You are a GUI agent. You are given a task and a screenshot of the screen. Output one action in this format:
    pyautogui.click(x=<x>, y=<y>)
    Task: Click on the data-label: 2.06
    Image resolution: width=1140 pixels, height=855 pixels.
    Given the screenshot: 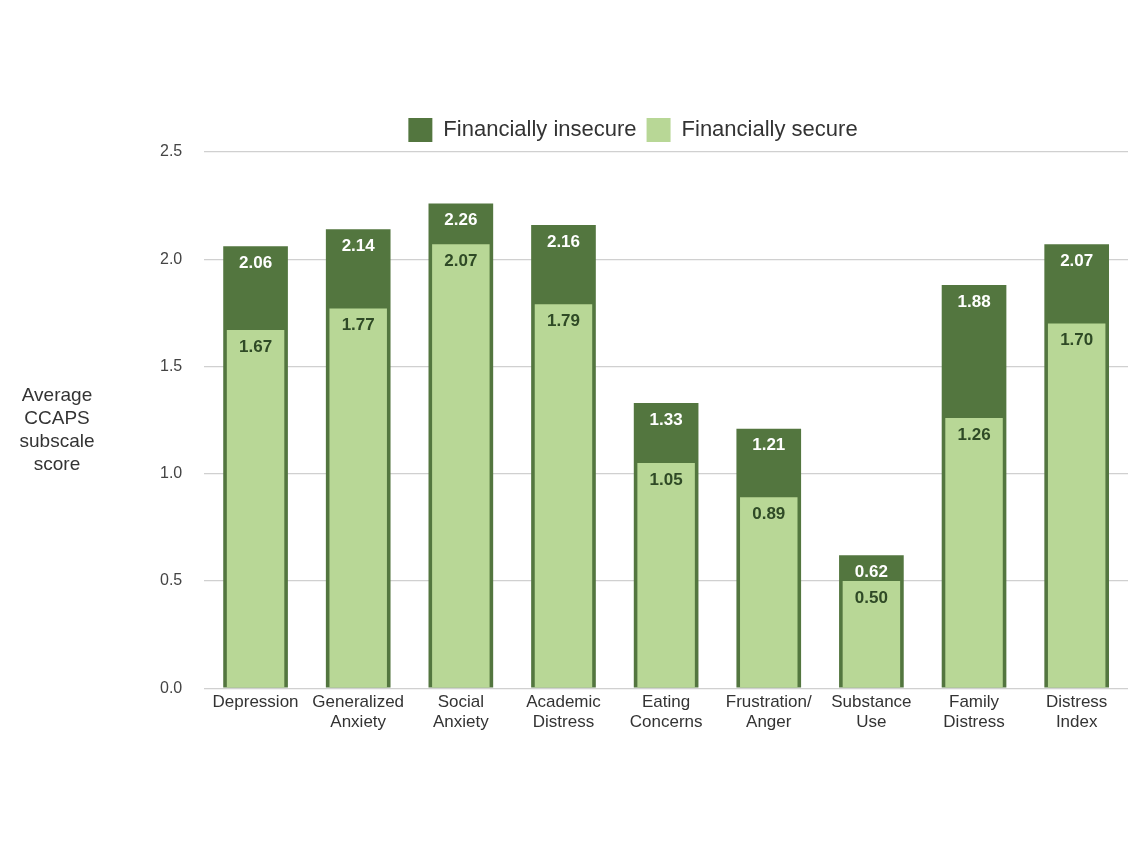 What is the action you would take?
    pyautogui.click(x=256, y=263)
    